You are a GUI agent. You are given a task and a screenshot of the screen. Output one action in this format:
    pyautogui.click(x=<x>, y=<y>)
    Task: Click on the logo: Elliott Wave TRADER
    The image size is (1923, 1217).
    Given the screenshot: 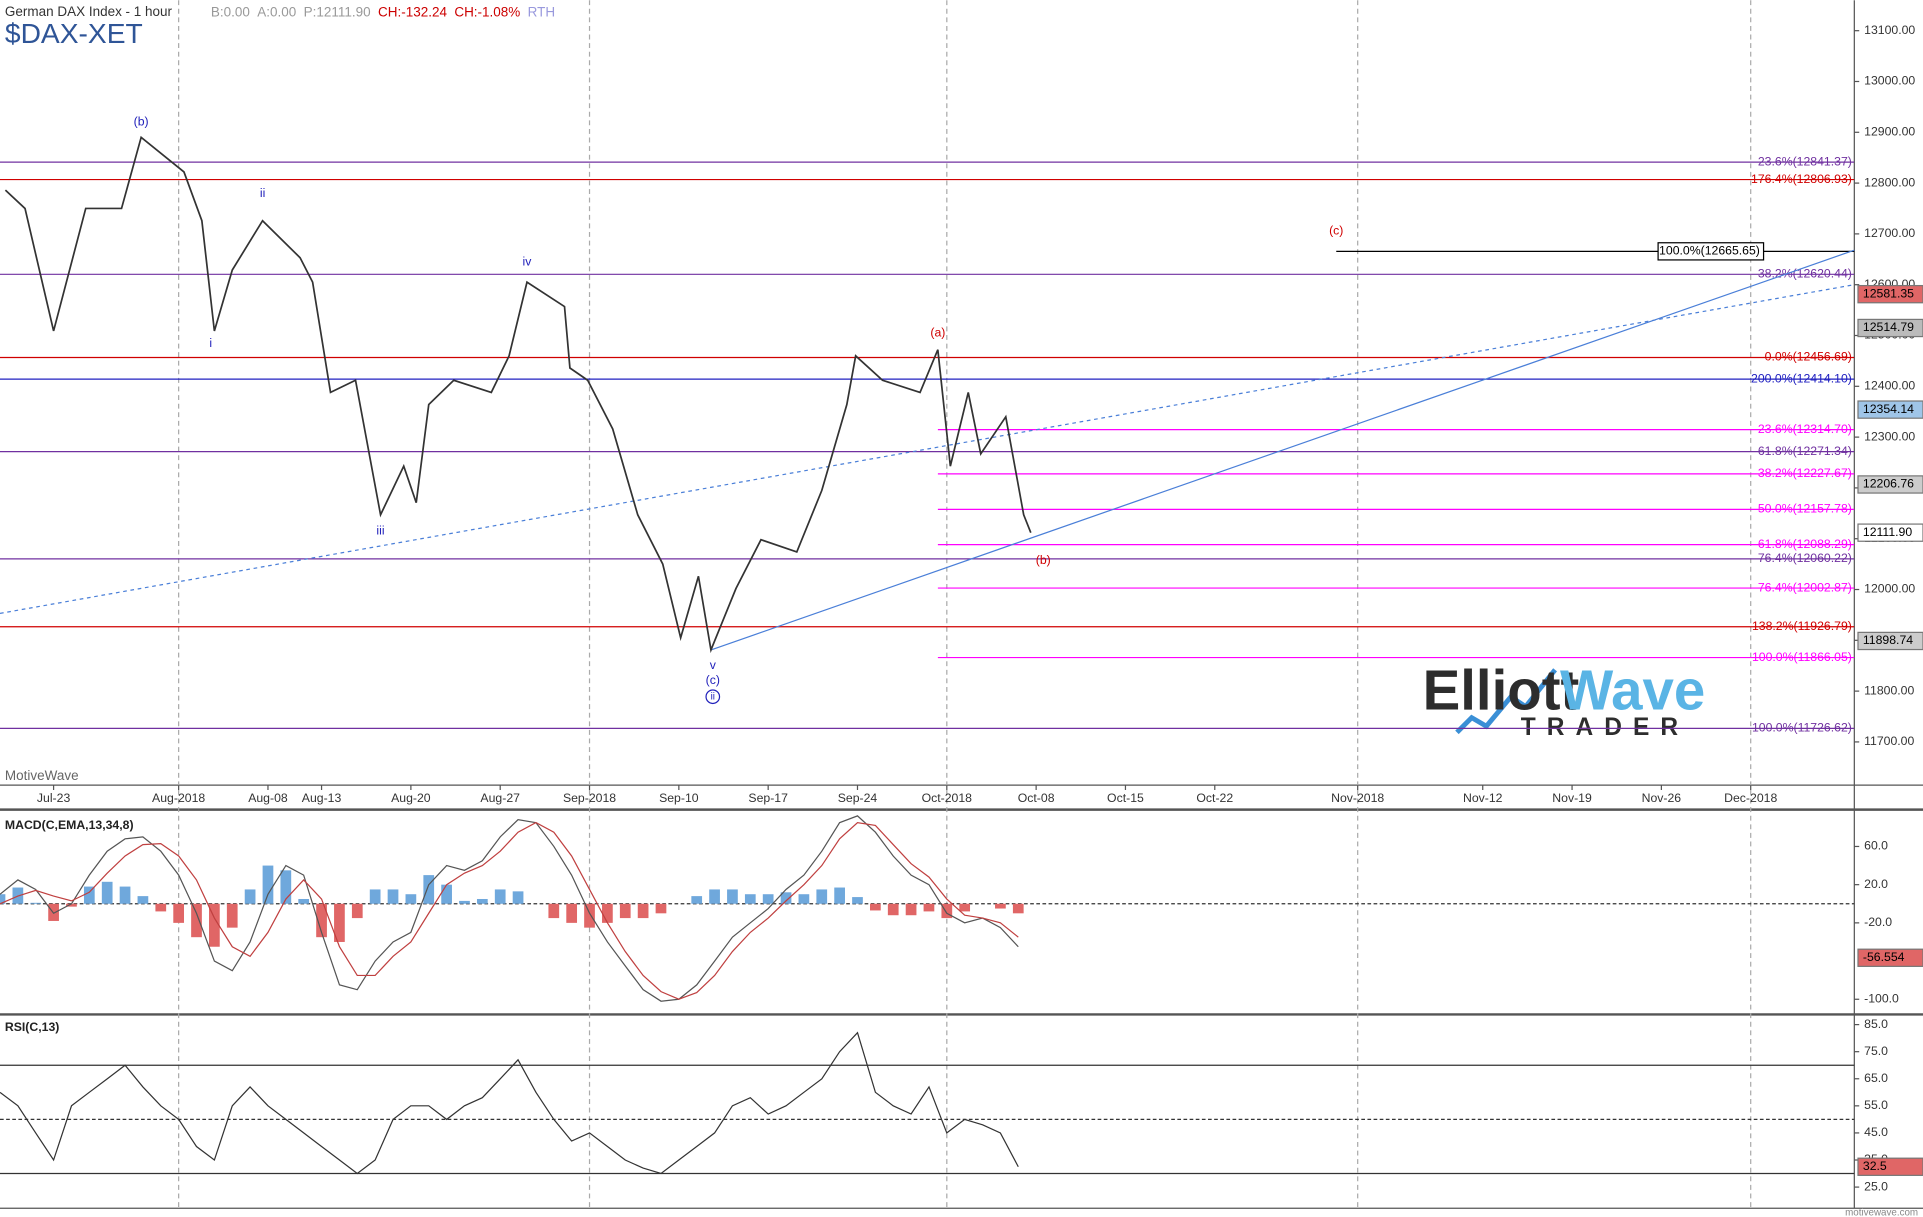 What is the action you would take?
    pyautogui.click(x=1564, y=699)
    